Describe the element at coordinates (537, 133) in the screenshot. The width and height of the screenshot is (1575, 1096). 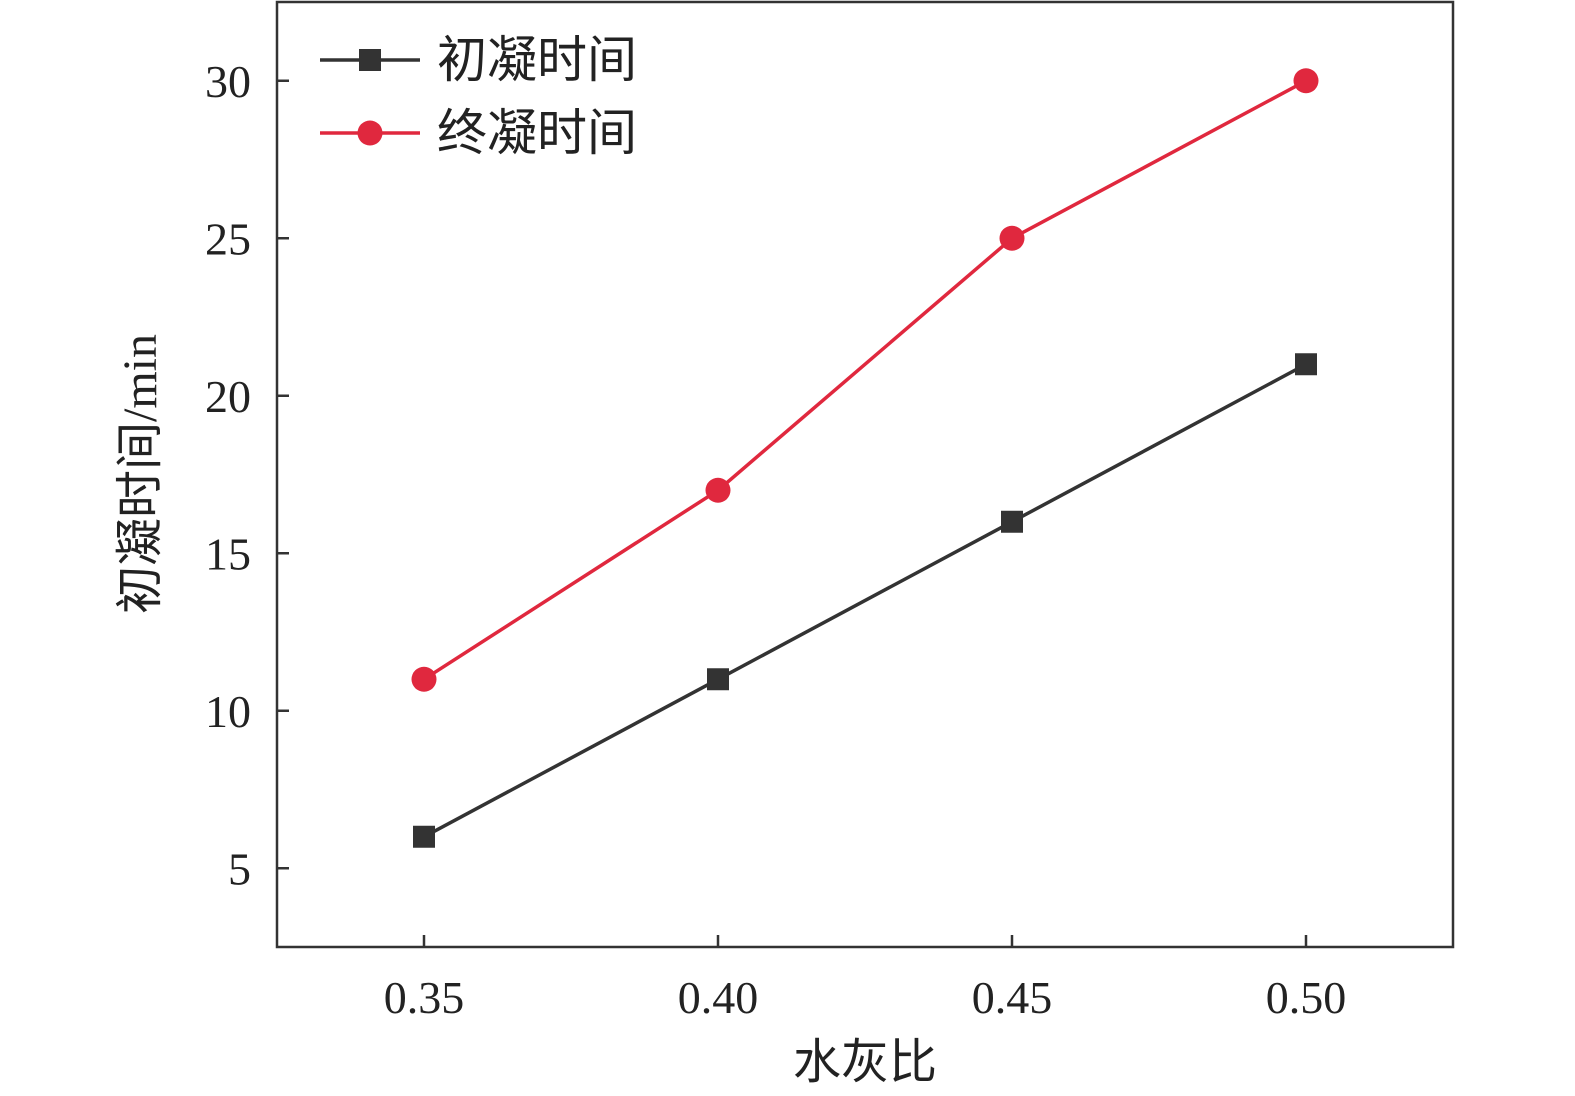
I see `legend-label: 终凝时间` at that location.